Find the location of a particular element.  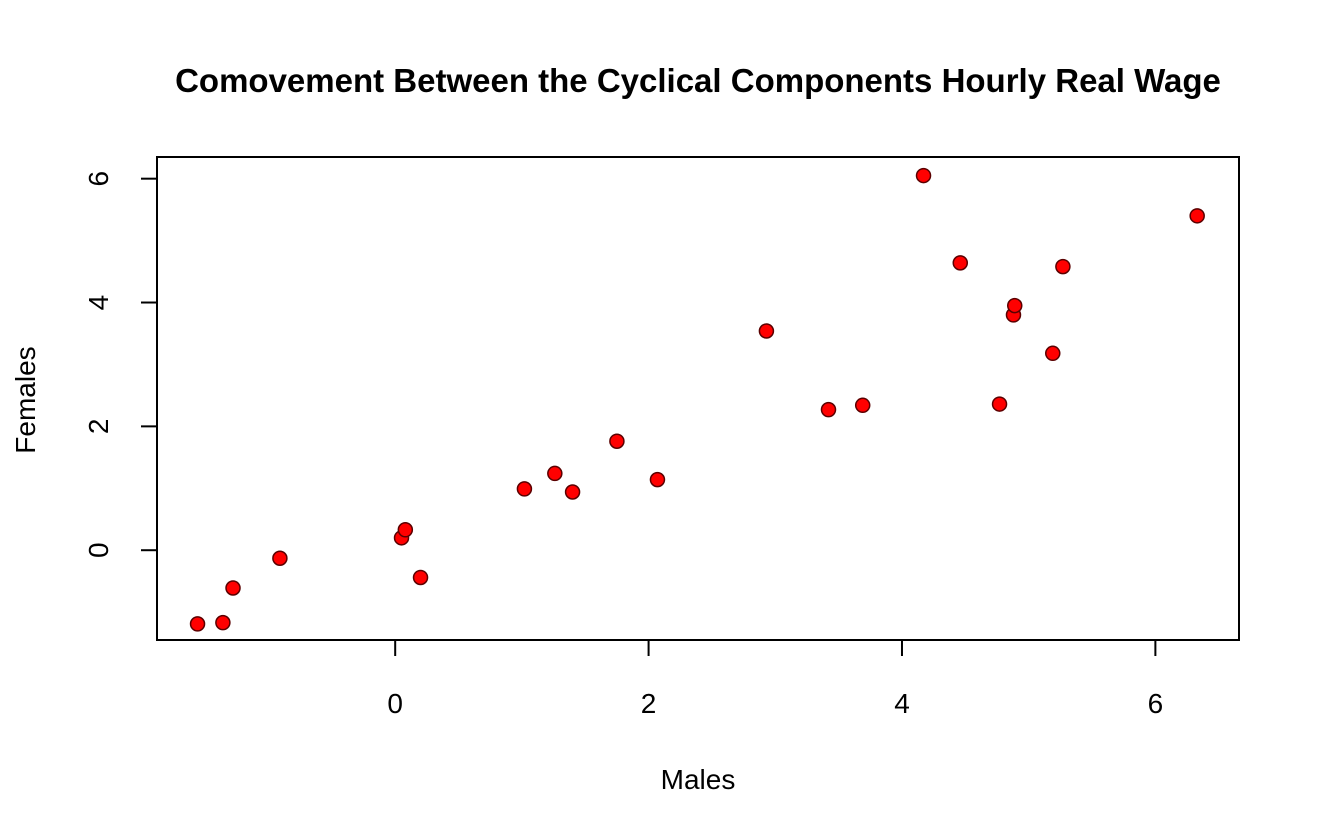

x-tick-label: 2 is located at coordinates (649, 703).